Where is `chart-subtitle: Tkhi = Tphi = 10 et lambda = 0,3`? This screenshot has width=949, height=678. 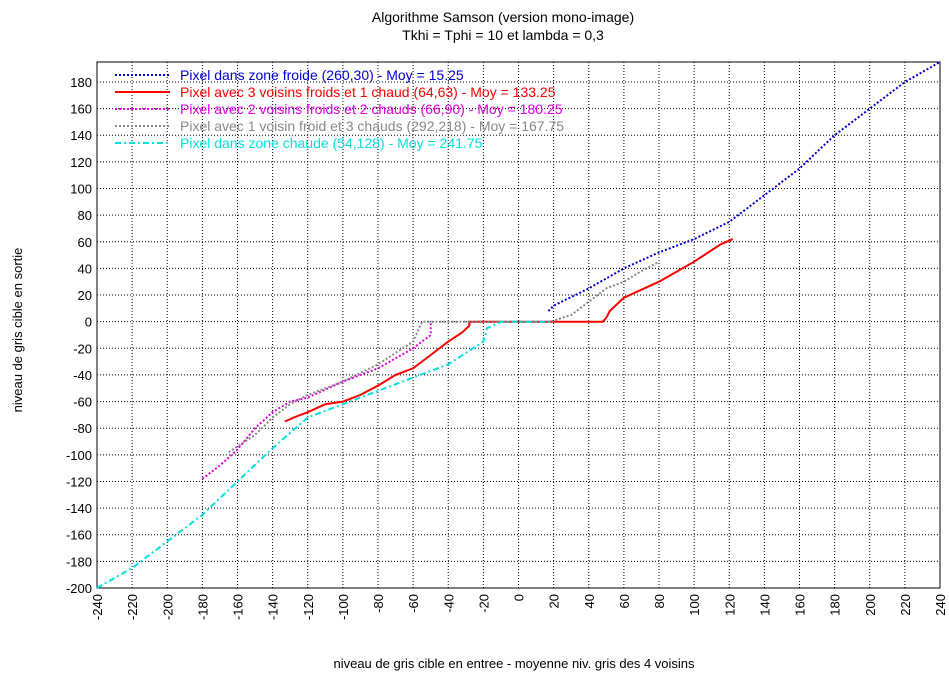 chart-subtitle: Tkhi = Tphi = 10 et lambda = 0,3 is located at coordinates (503, 35).